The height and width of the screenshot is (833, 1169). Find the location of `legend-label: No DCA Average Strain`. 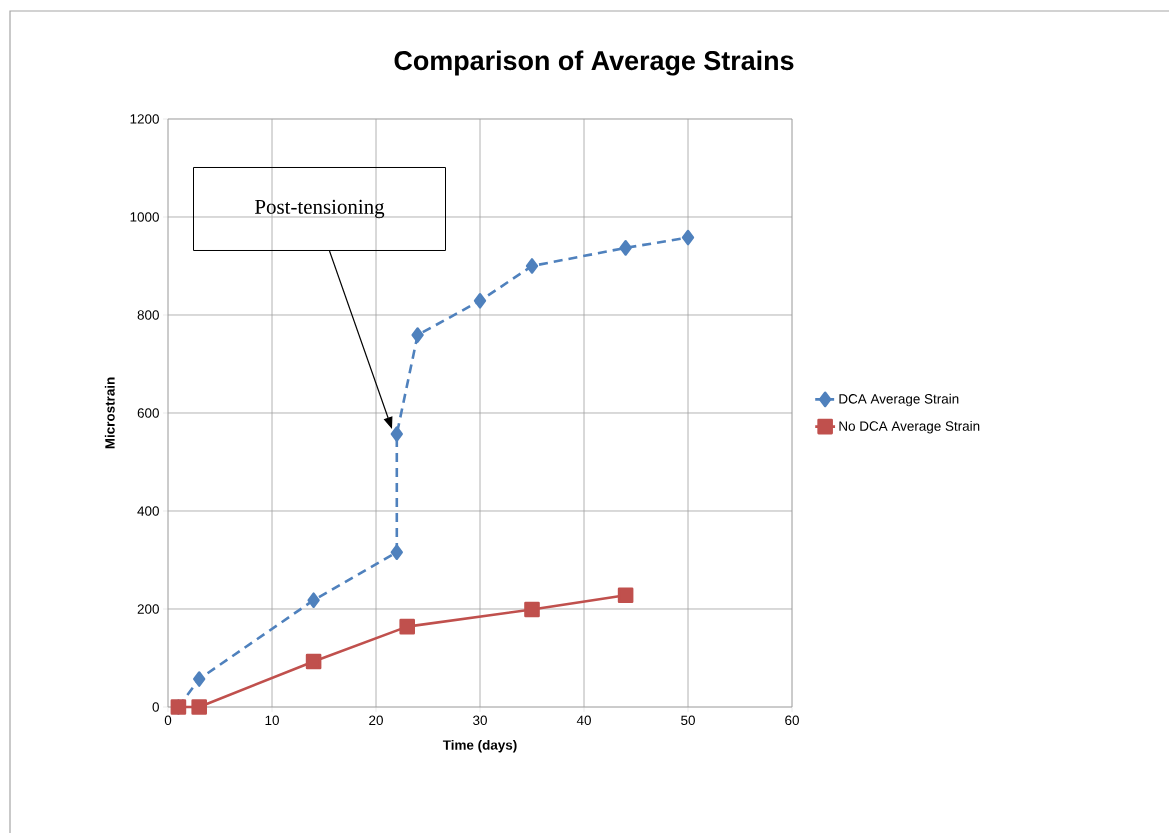

legend-label: No DCA Average Strain is located at coordinates (909, 427).